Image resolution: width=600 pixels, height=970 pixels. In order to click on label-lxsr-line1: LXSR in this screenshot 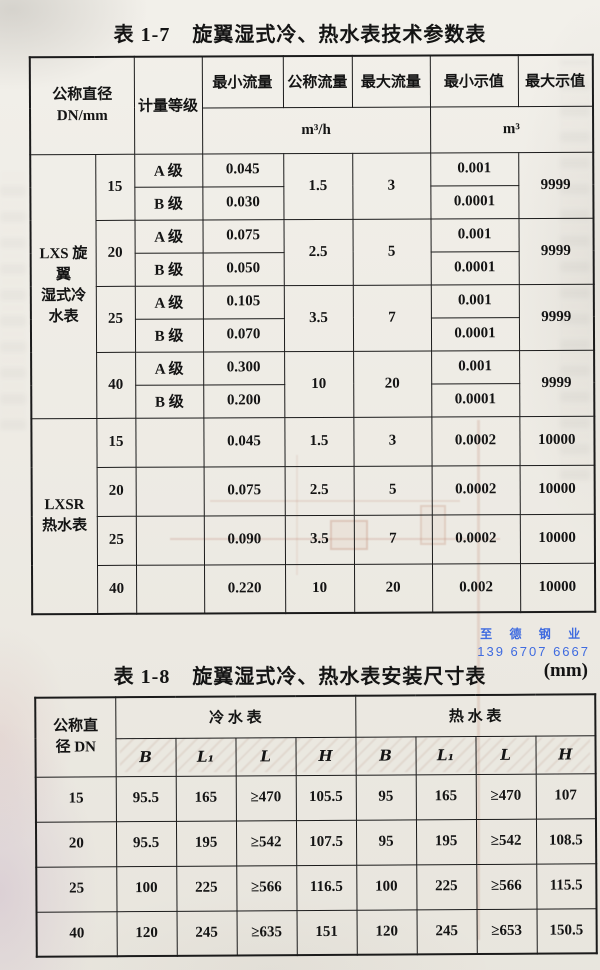, I will do `click(64, 504)`.